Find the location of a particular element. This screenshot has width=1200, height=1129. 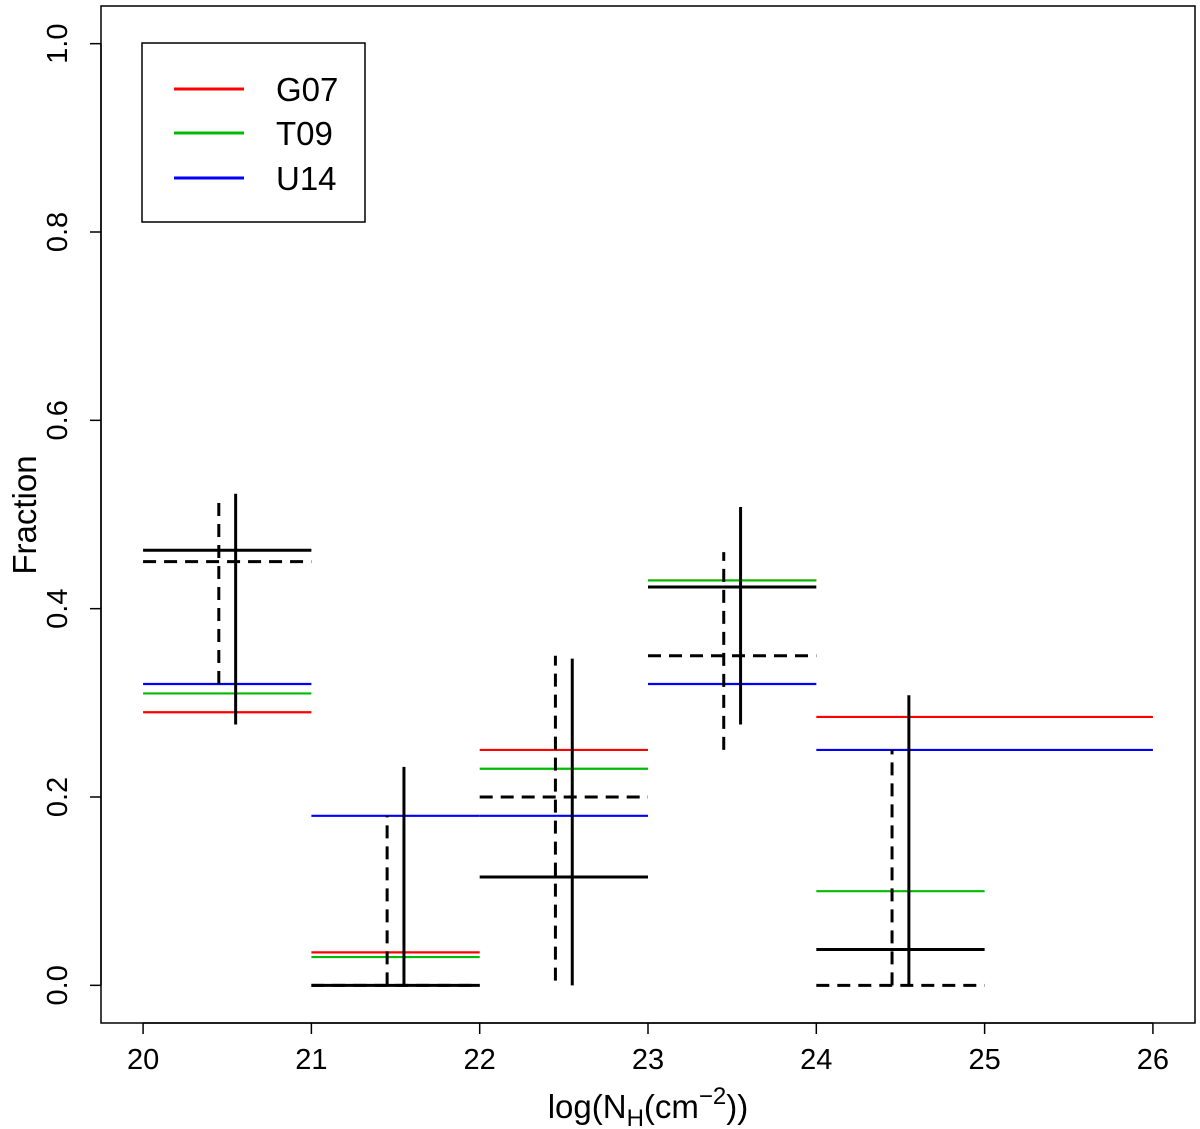

x-tick-label: 20 is located at coordinates (143, 1060).